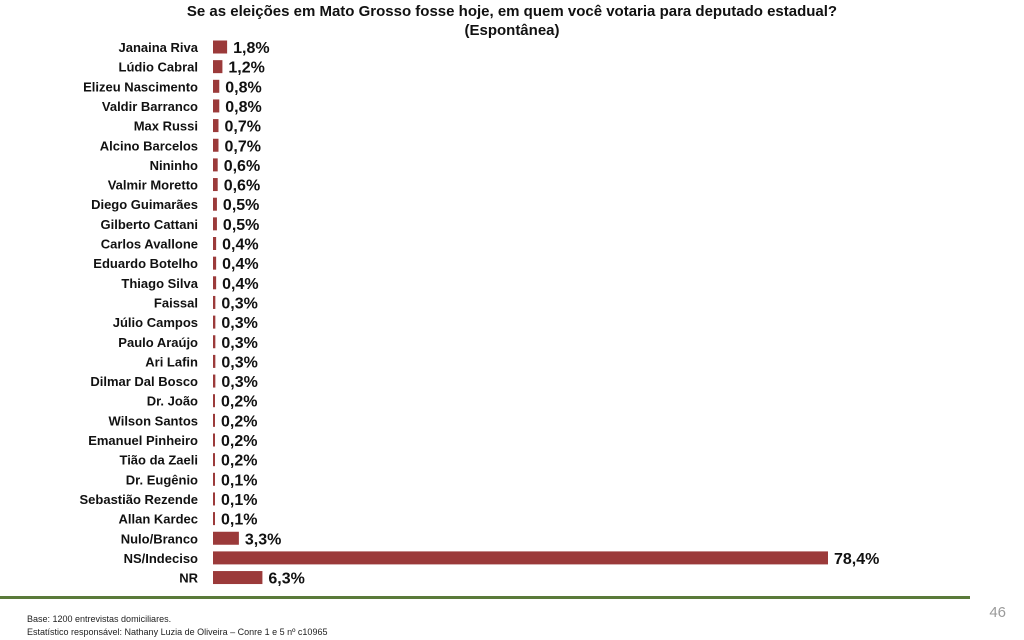 This screenshot has height=640, width=1024. I want to click on category-label: Eduardo Botelho, so click(145, 263).